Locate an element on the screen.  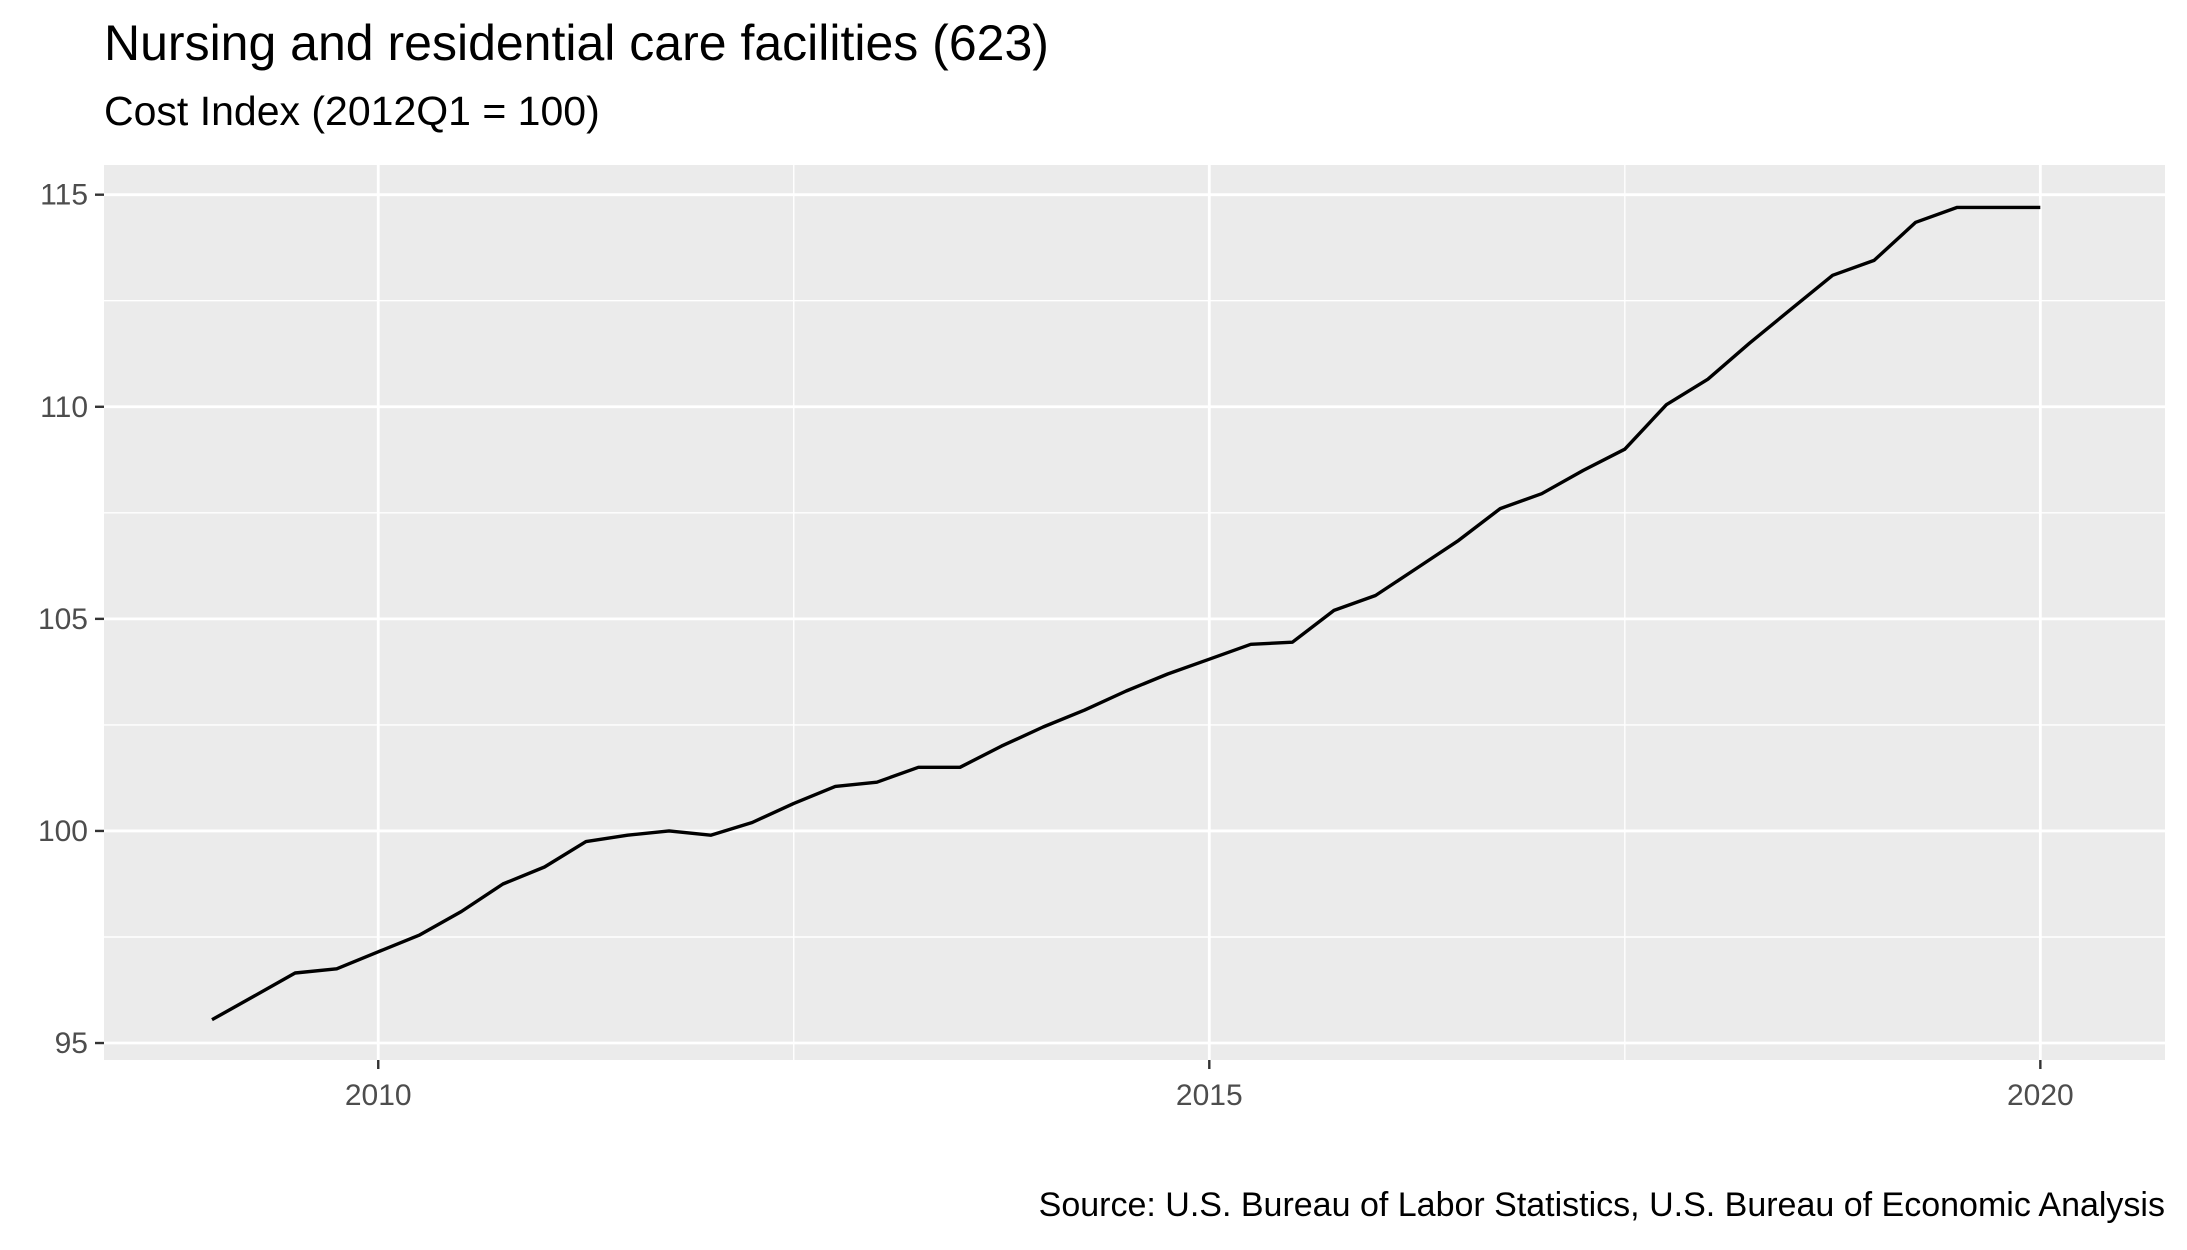
x-axis: 2010 2015 2020 is located at coordinates (1209, 1086).